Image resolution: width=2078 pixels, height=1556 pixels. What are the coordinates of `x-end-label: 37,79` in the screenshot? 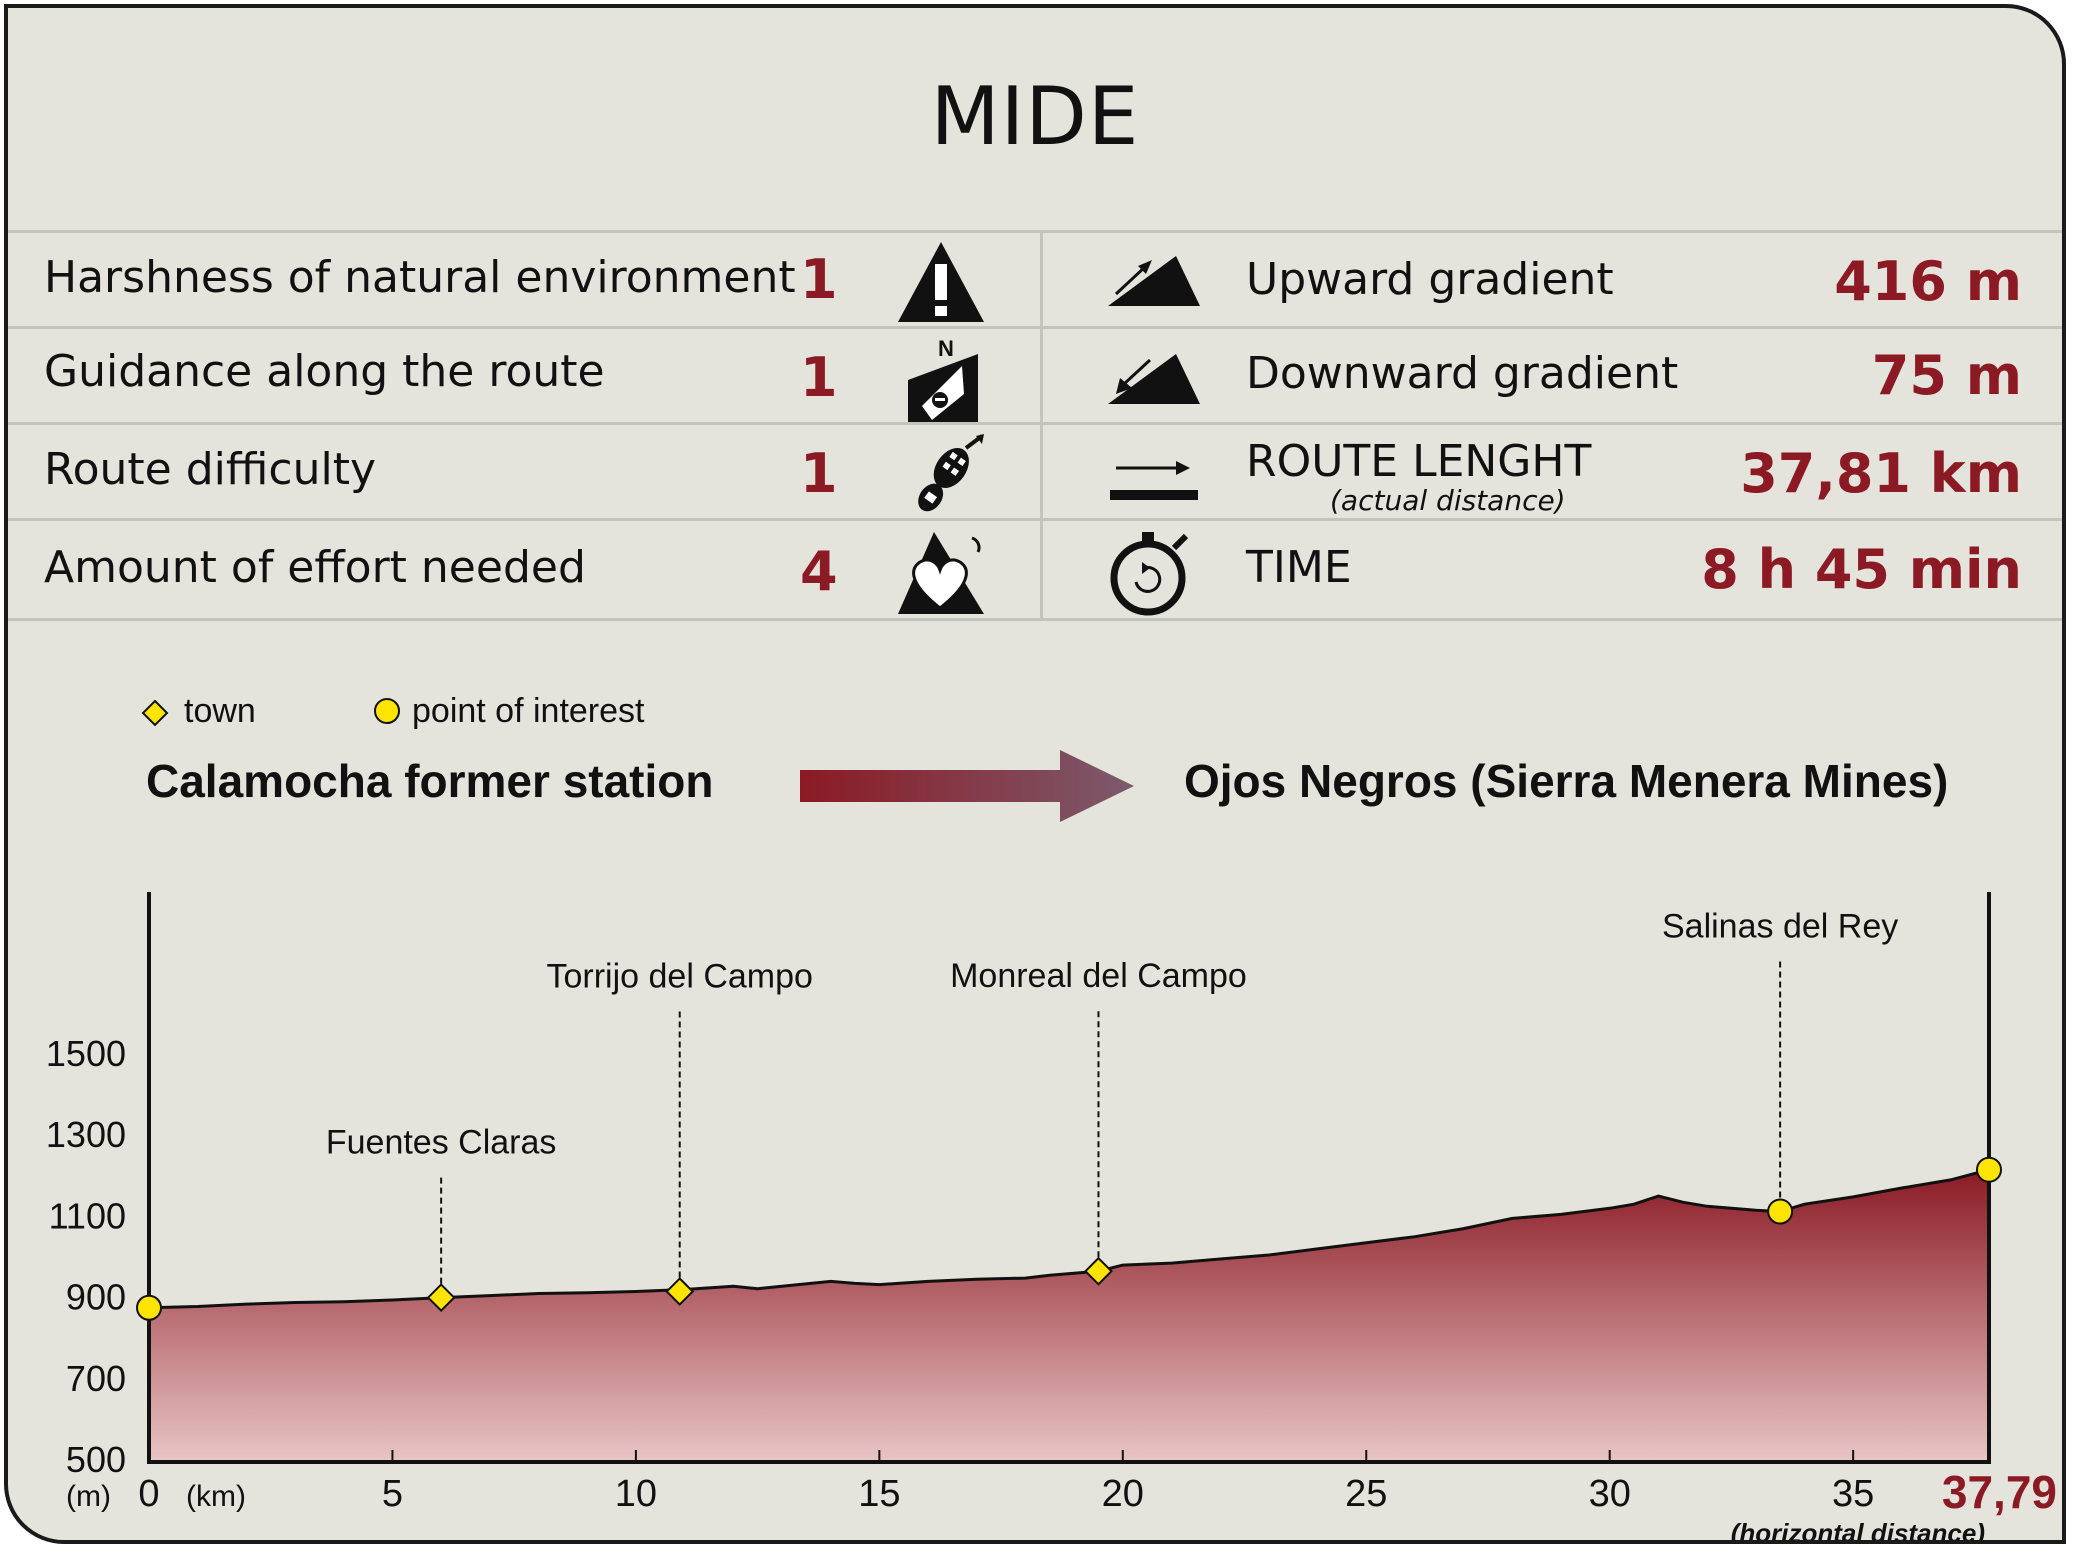 It's located at (1999, 1492).